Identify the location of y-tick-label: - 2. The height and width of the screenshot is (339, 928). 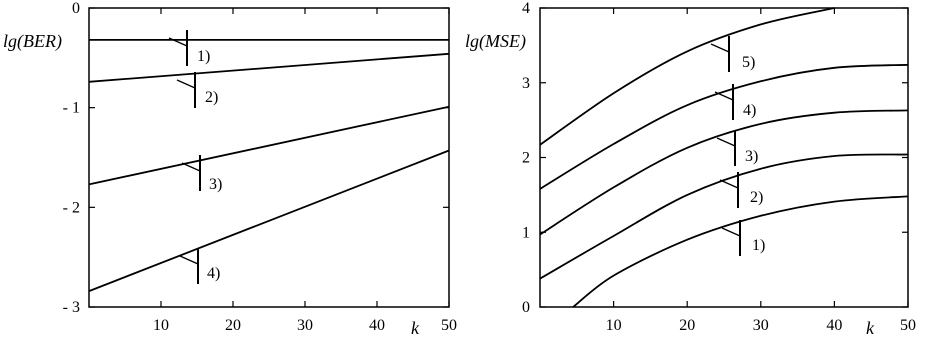
(71, 207).